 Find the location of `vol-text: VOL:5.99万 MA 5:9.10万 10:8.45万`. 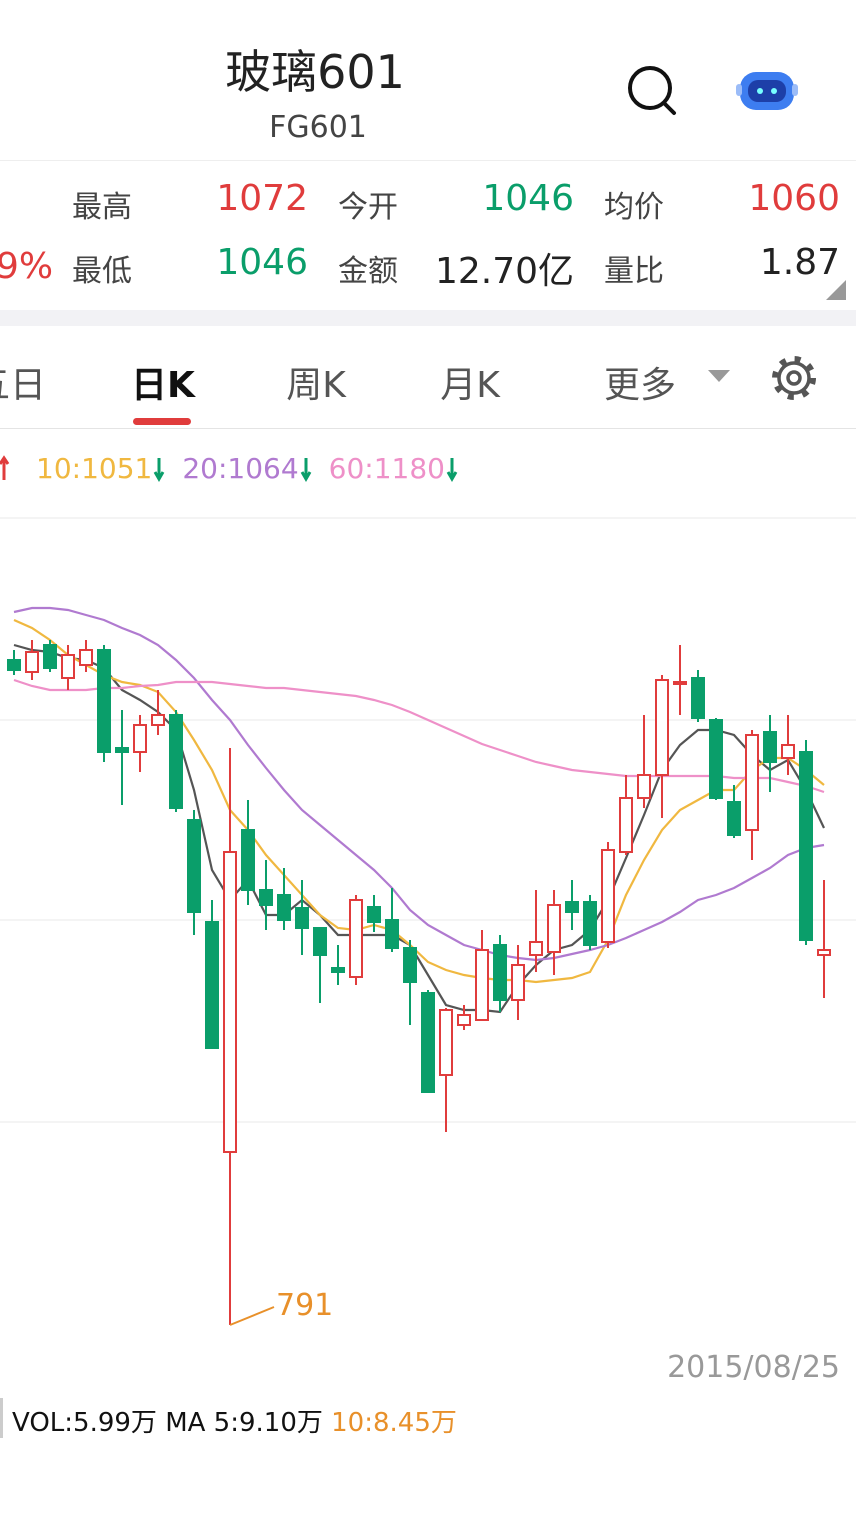

vol-text: VOL:5.99万 MA 5:9.10万 10:8.45万 is located at coordinates (234, 1420).